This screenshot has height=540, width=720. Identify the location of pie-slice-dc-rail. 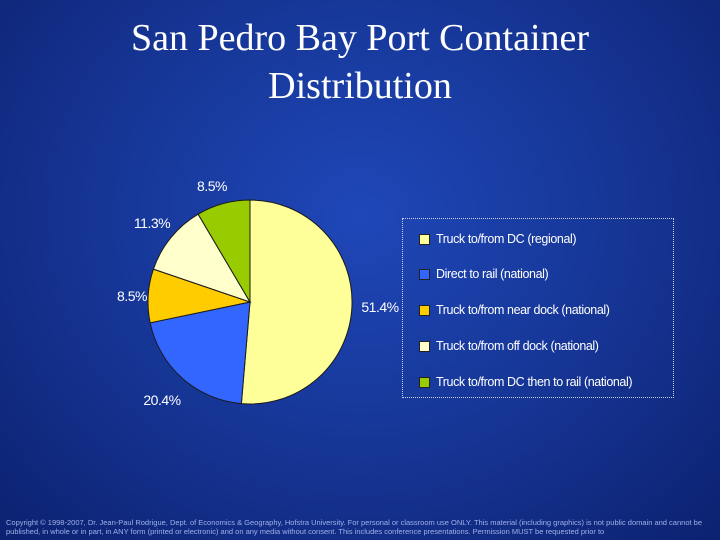
(224, 251).